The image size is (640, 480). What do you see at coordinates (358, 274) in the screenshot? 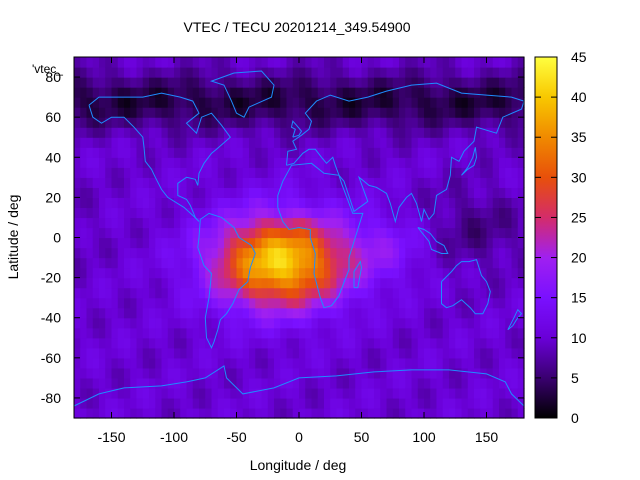
I see `coast-madagascar` at bounding box center [358, 274].